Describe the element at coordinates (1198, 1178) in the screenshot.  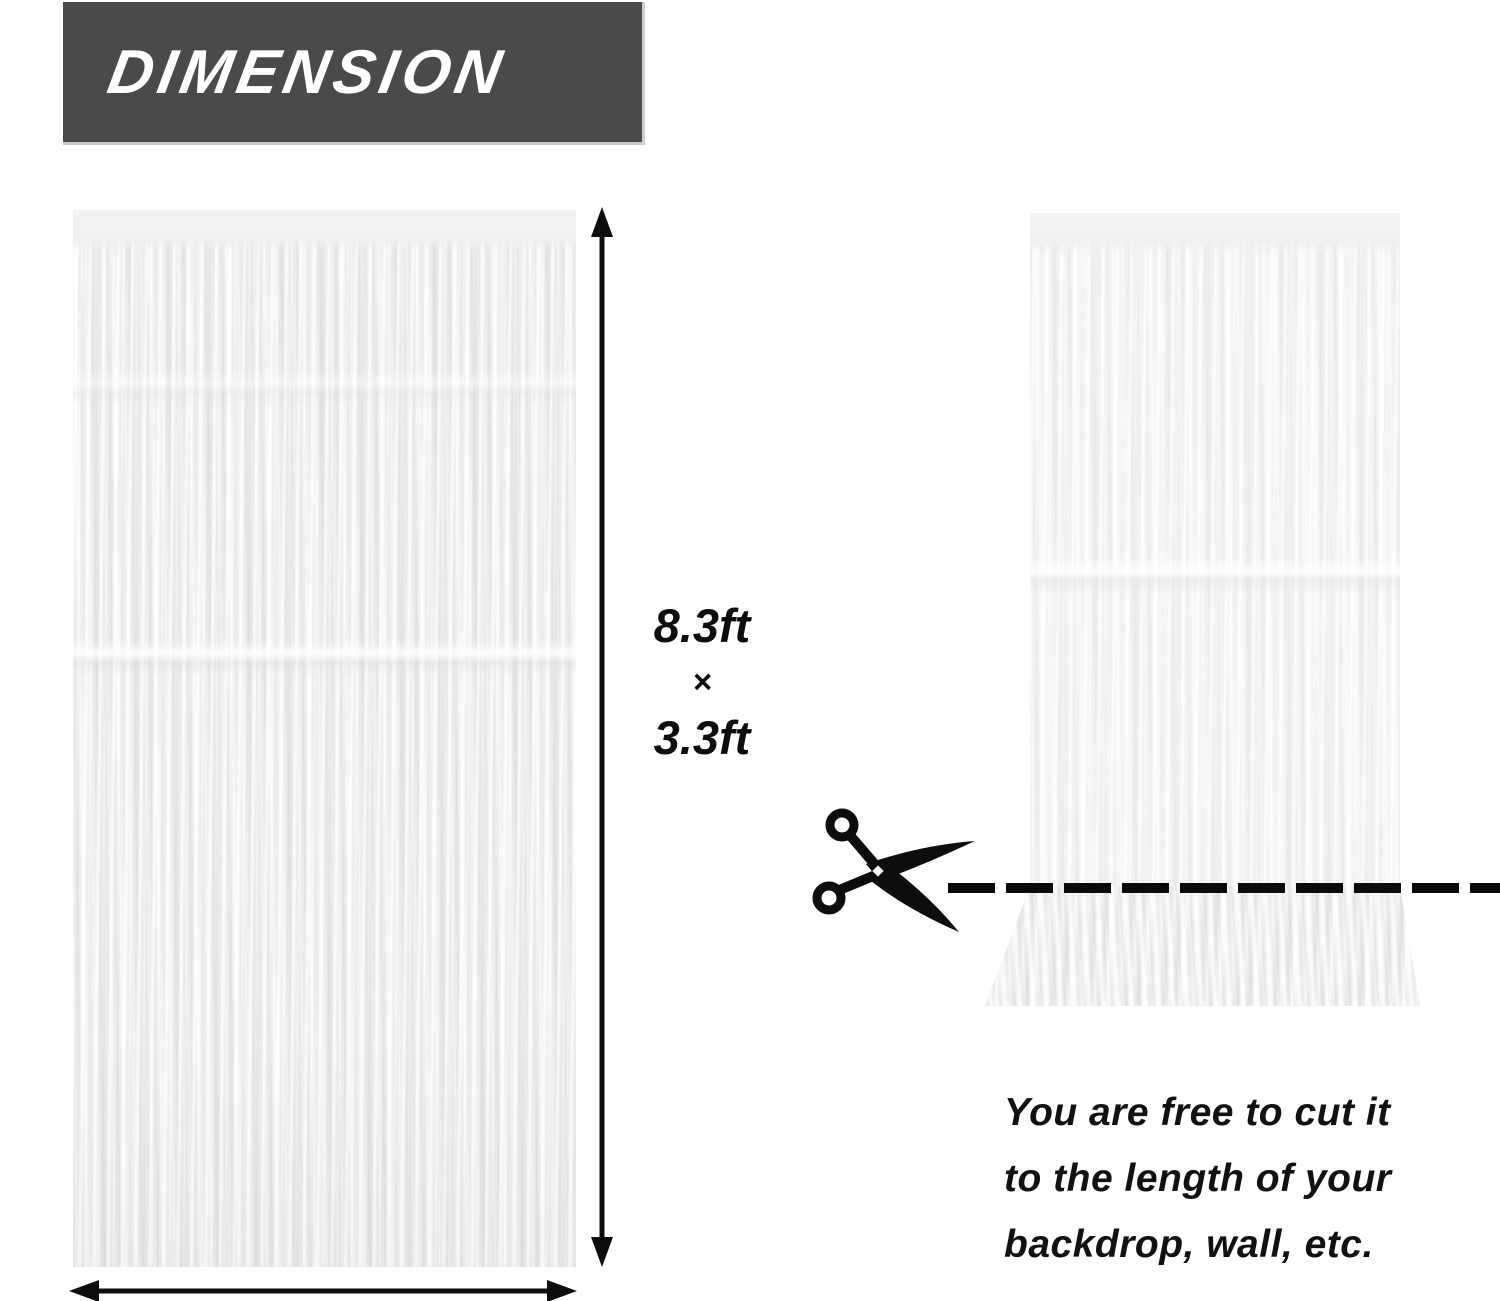
I see `cut-note-line: to the length of your` at that location.